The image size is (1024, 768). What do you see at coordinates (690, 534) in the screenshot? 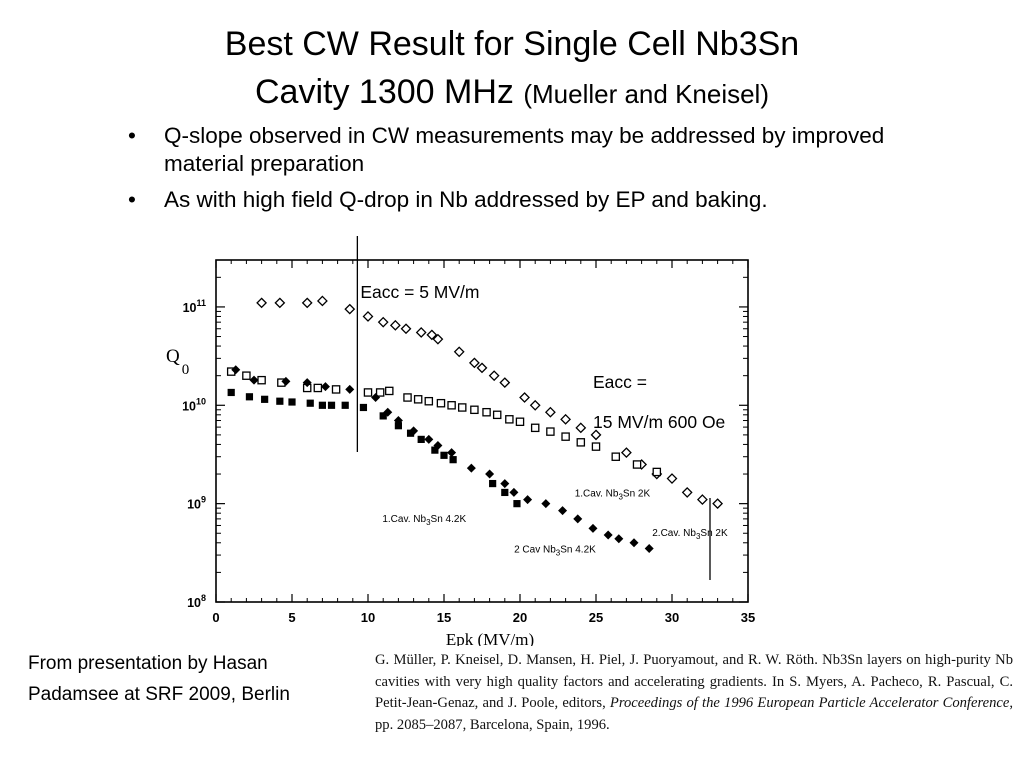
I see `series-label: 2.Cav. Nb3Sn 2K` at bounding box center [690, 534].